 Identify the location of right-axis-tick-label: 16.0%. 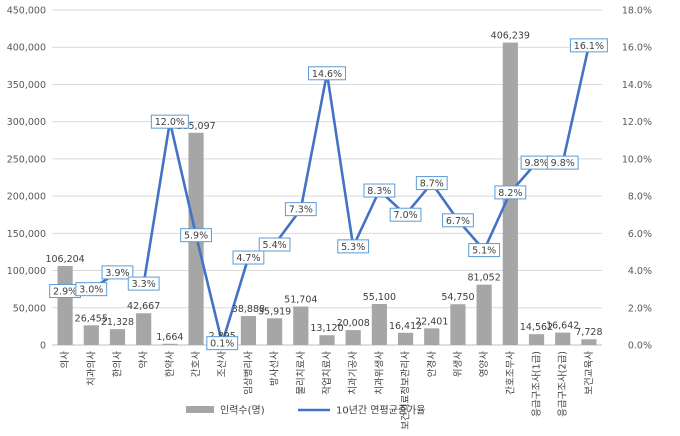
(637, 48).